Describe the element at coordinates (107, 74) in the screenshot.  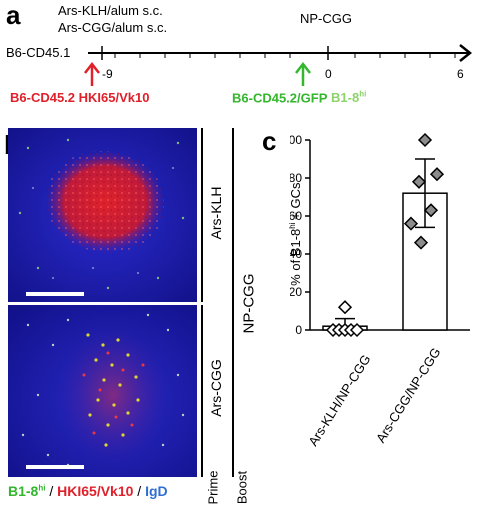
I see `tick-label-minus9: -9` at that location.